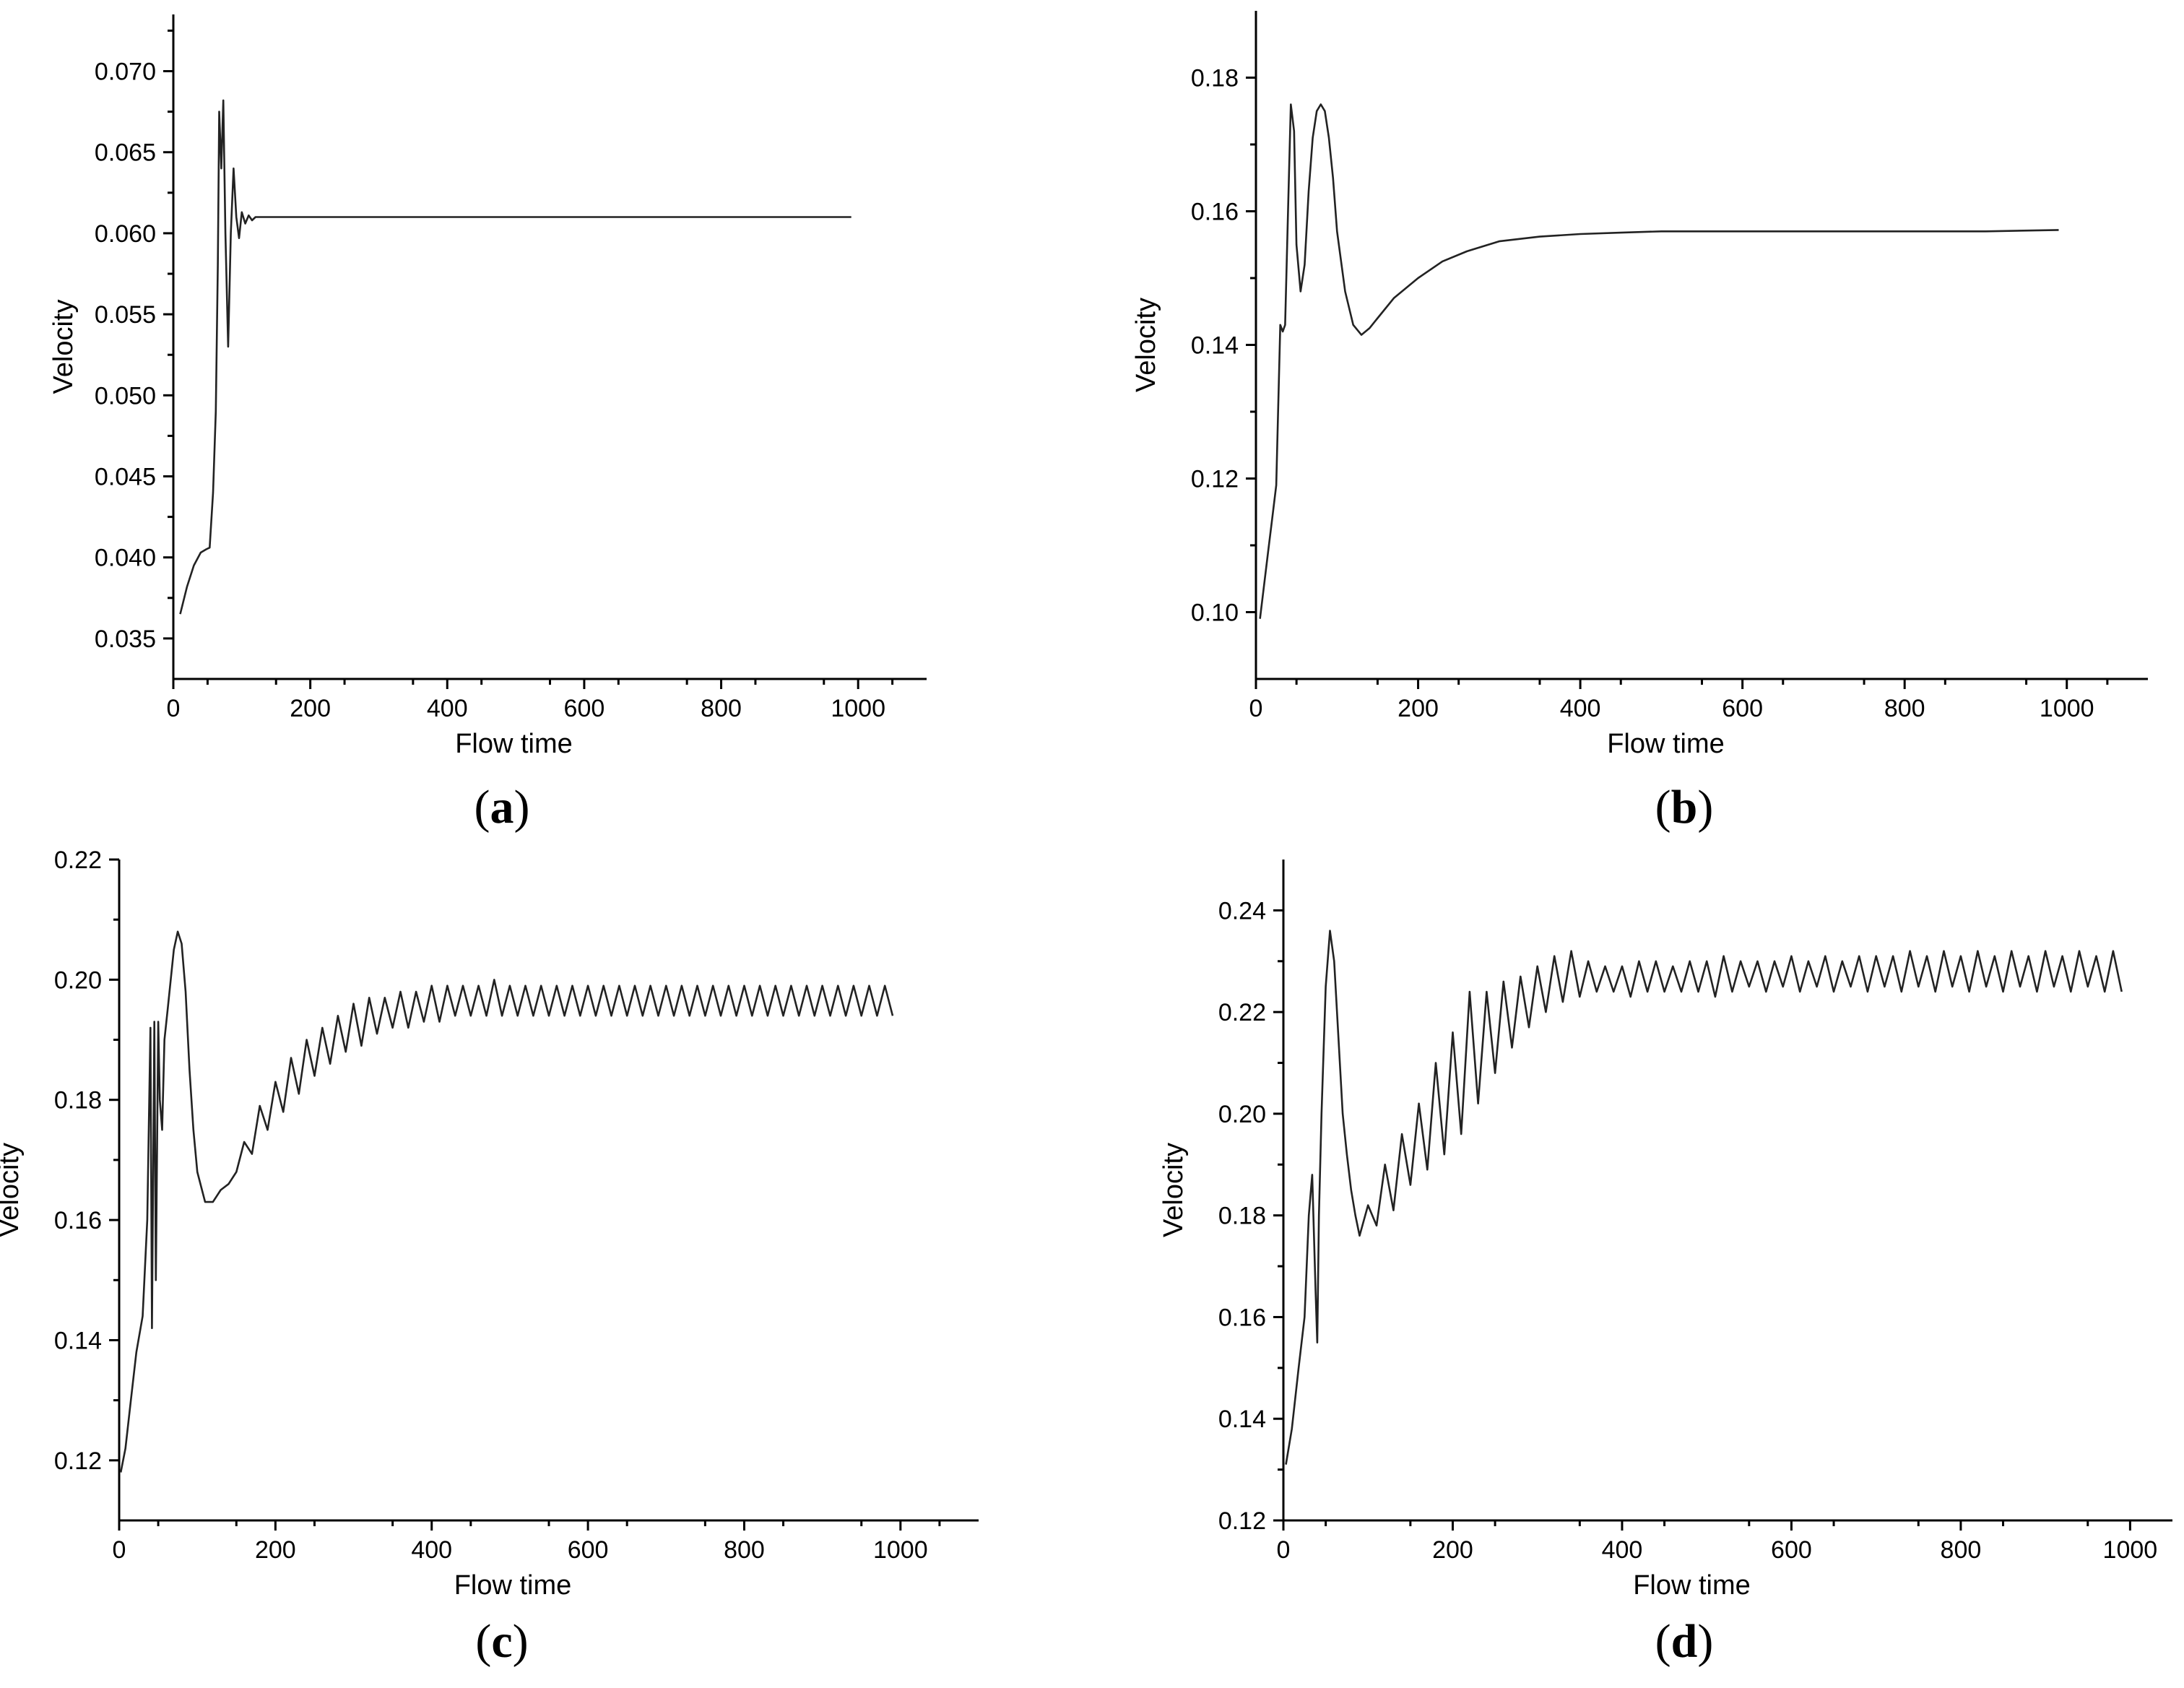  I want to click on d-y-tick-label: 0.12, so click(1242, 1521).